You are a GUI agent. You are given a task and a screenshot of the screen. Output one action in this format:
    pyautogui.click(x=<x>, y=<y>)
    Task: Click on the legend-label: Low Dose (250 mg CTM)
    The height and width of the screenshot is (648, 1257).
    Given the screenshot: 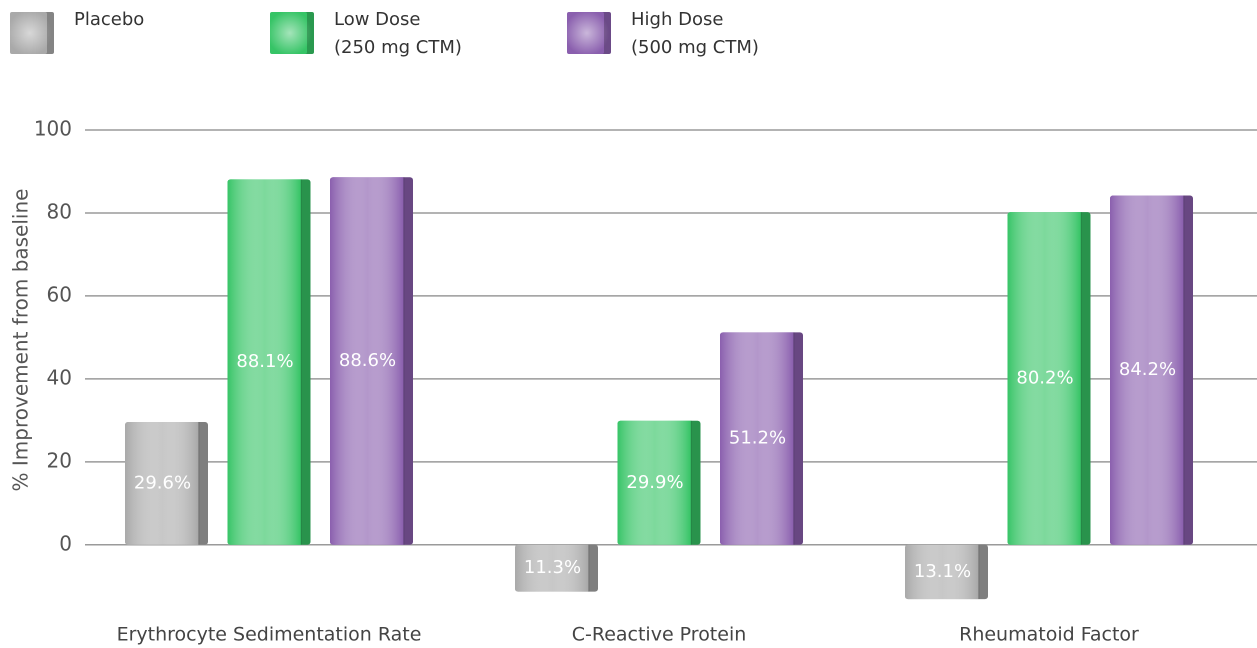 What is the action you would take?
    pyautogui.click(x=398, y=33)
    